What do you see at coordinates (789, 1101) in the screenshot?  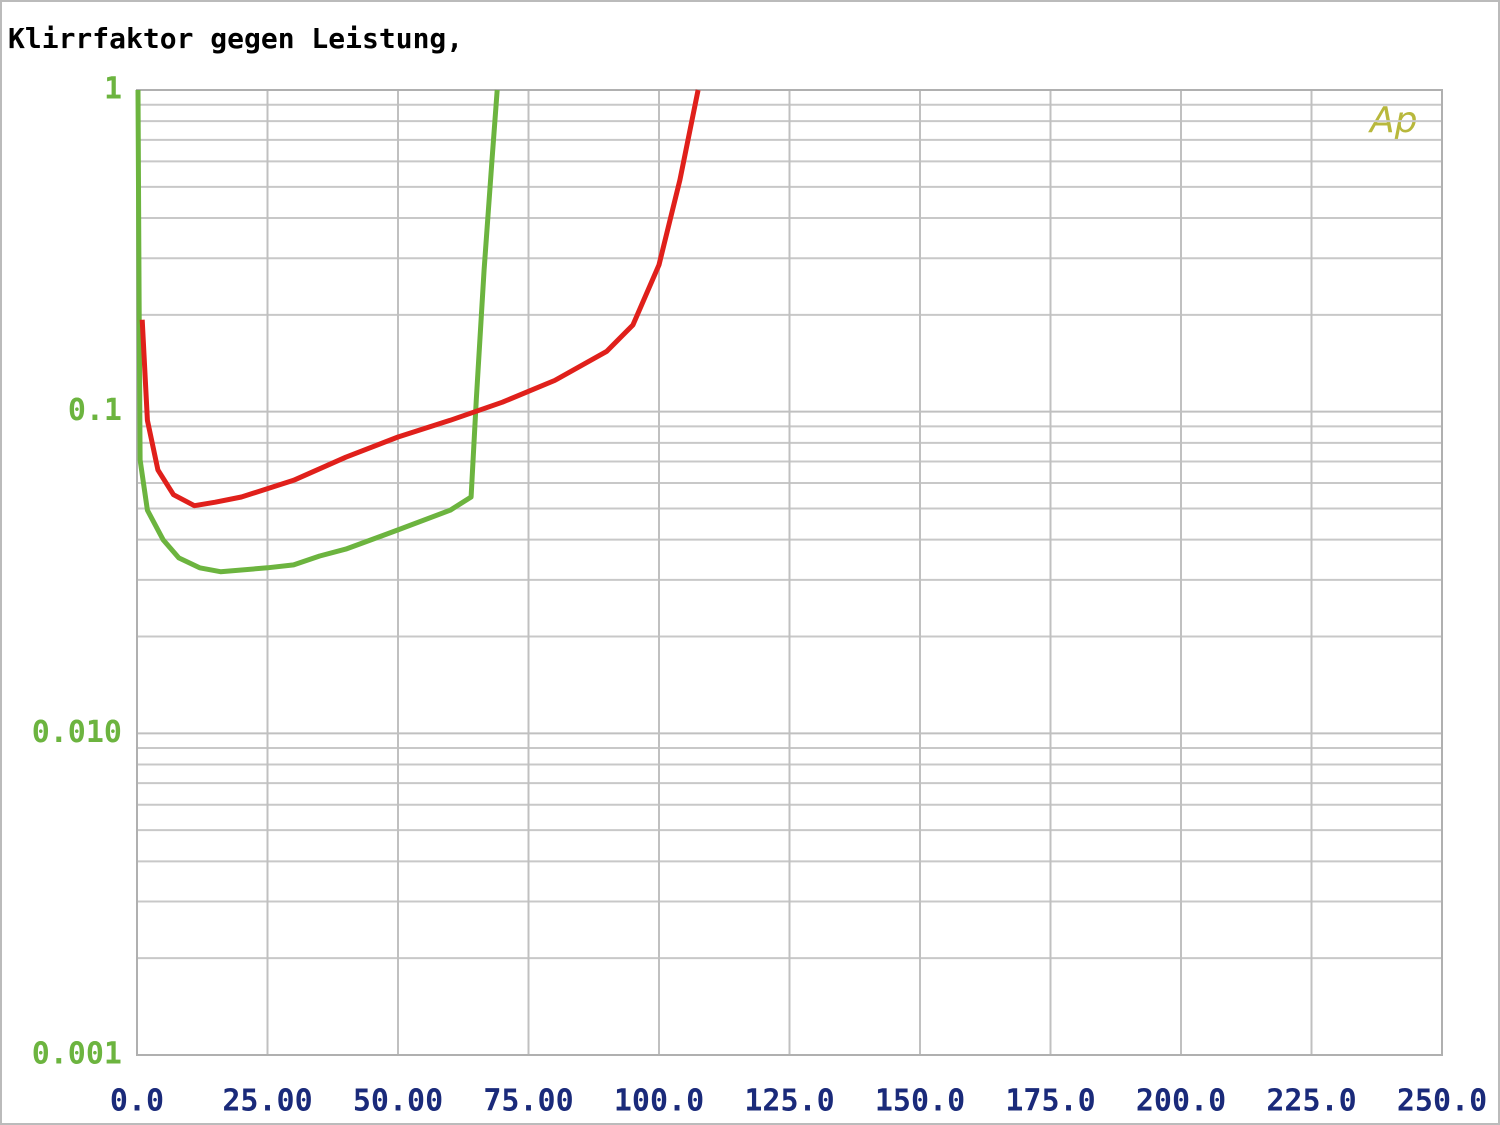 I see `x-tick-label: 125.0` at bounding box center [789, 1101].